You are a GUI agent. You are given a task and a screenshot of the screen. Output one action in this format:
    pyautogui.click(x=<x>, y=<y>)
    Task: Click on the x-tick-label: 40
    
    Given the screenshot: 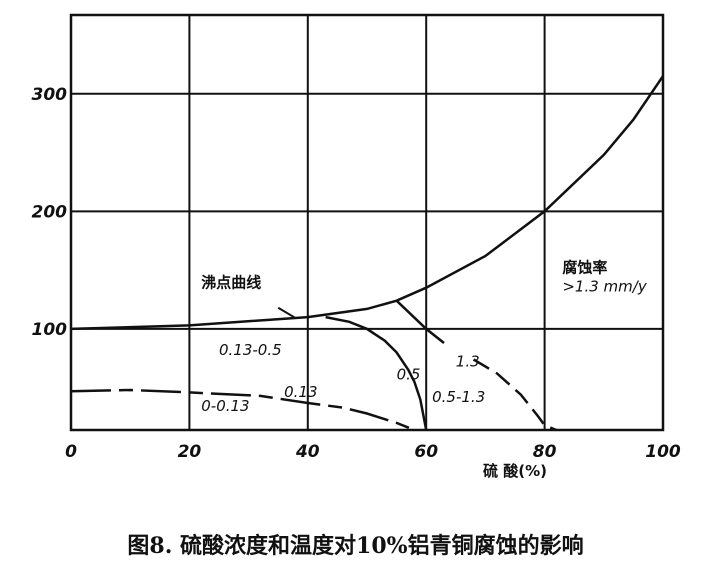 What is the action you would take?
    pyautogui.click(x=307, y=452)
    